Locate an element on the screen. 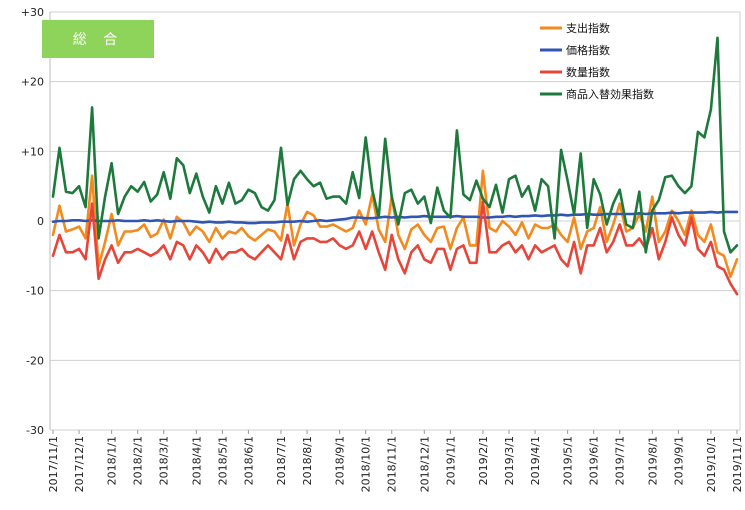 The image size is (745, 510). x-tick-label: 2019/11/1 is located at coordinates (737, 464).